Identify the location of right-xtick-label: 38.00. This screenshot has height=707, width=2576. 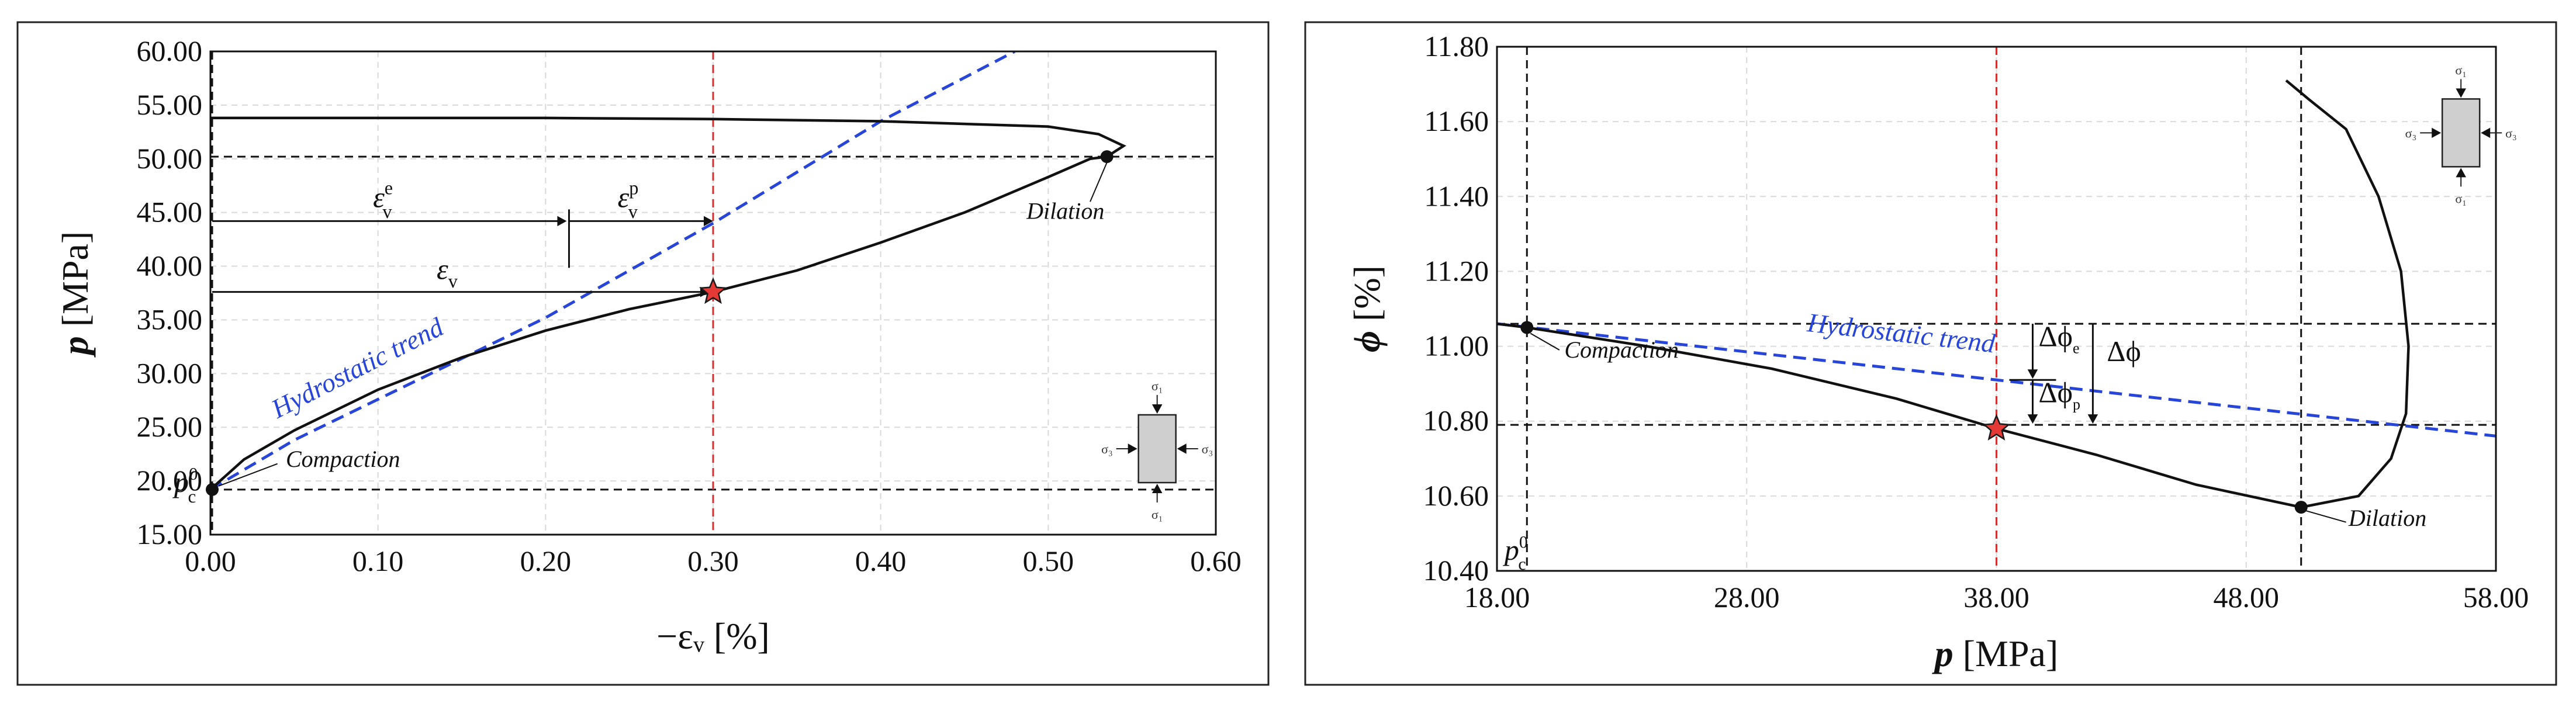
(1996, 597).